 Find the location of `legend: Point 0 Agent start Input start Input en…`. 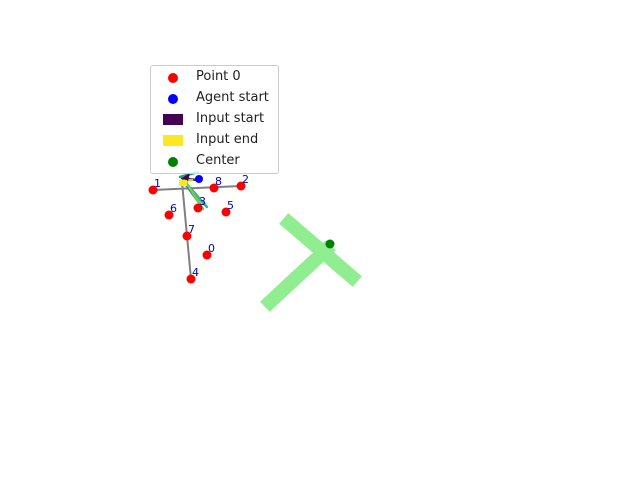

legend: Point 0 Agent start Input start Input en… is located at coordinates (214, 119).